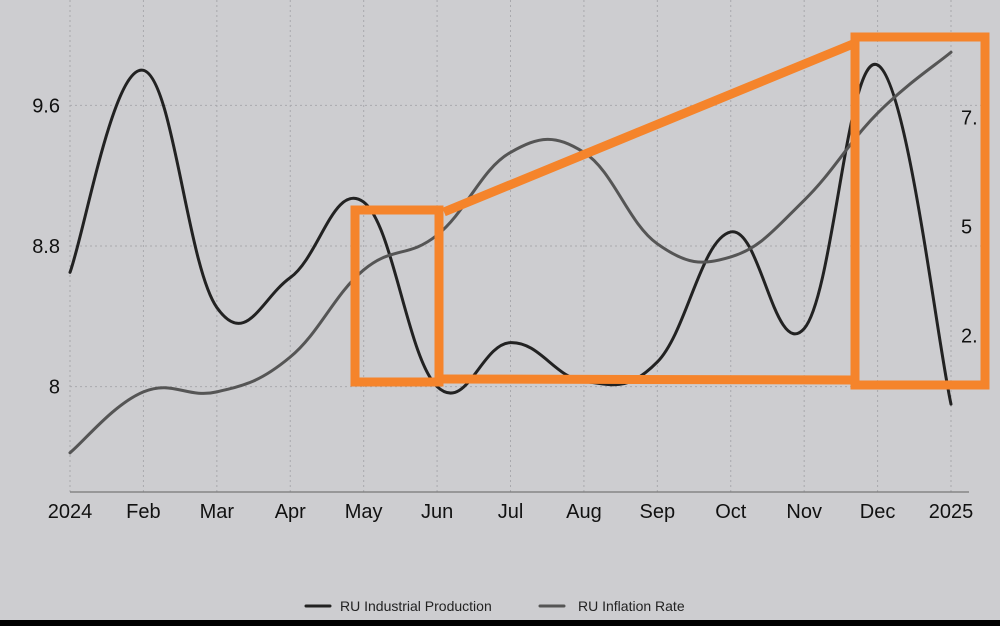 Image resolution: width=1000 pixels, height=626 pixels. What do you see at coordinates (500, 623) in the screenshot?
I see `bottom-border` at bounding box center [500, 623].